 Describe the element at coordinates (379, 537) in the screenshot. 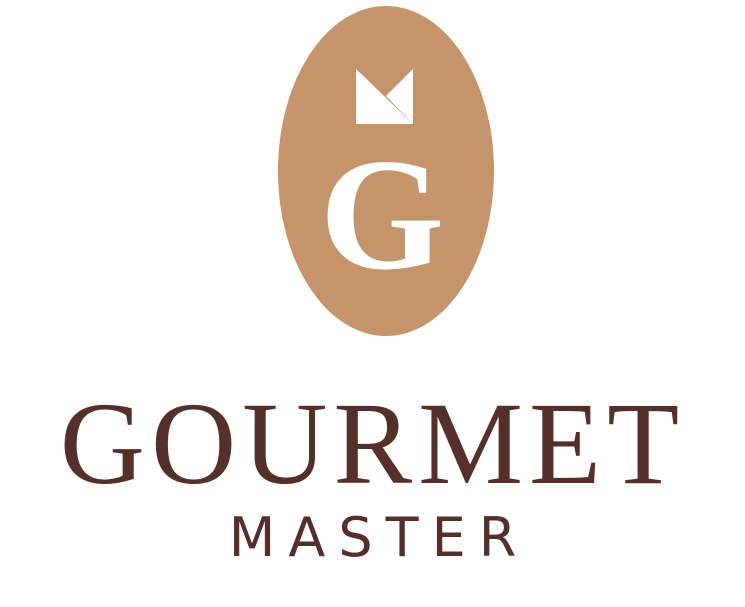

I see `brand-tagline: MASTER` at that location.